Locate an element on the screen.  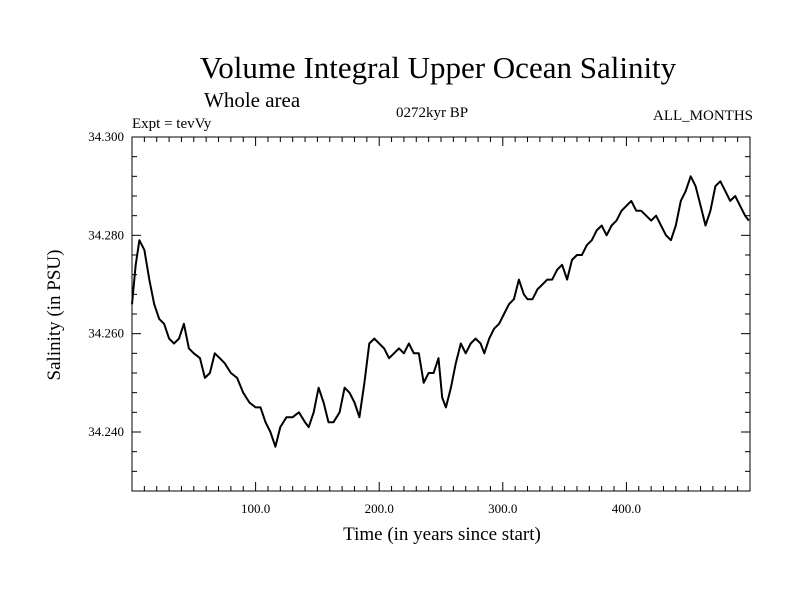
y-tick-label: 34.260 is located at coordinates (106, 333).